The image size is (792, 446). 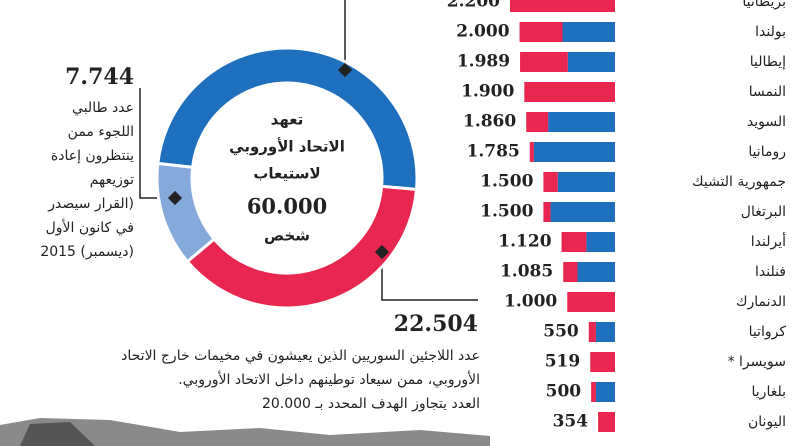 I want to click on country-label: كرواتيا, so click(x=768, y=332).